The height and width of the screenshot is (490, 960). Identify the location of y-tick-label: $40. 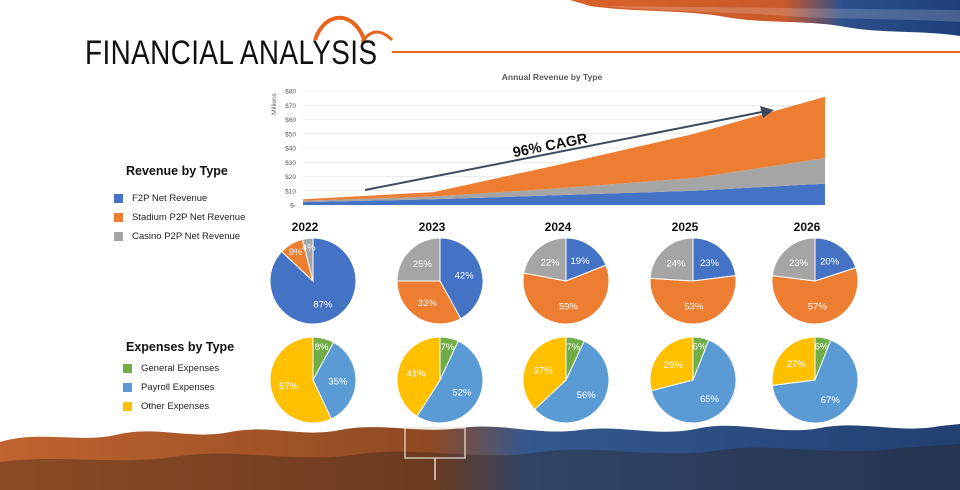
(290, 149).